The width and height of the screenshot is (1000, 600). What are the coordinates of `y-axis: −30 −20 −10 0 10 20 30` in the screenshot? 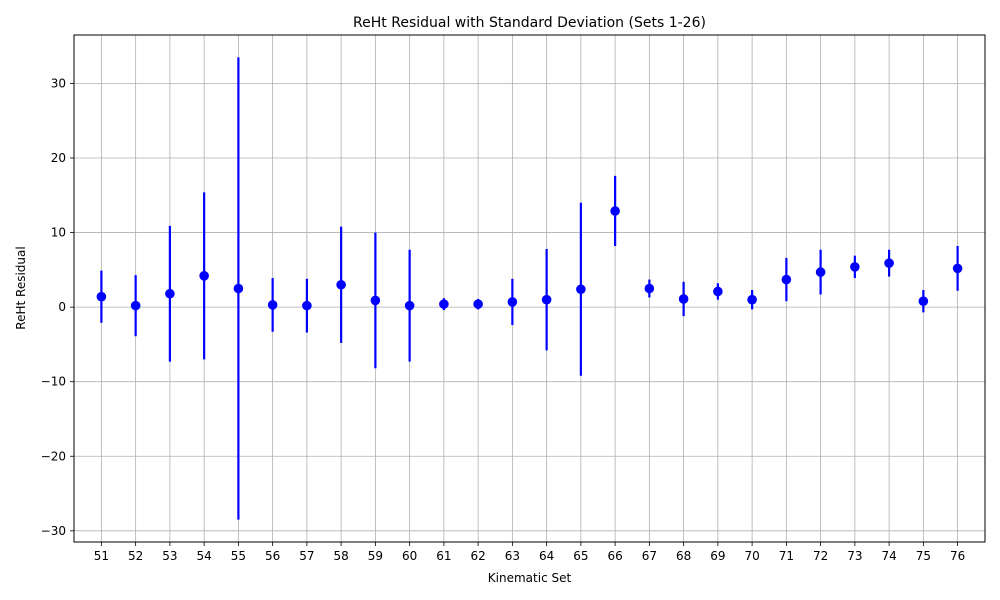 It's located at (57, 307).